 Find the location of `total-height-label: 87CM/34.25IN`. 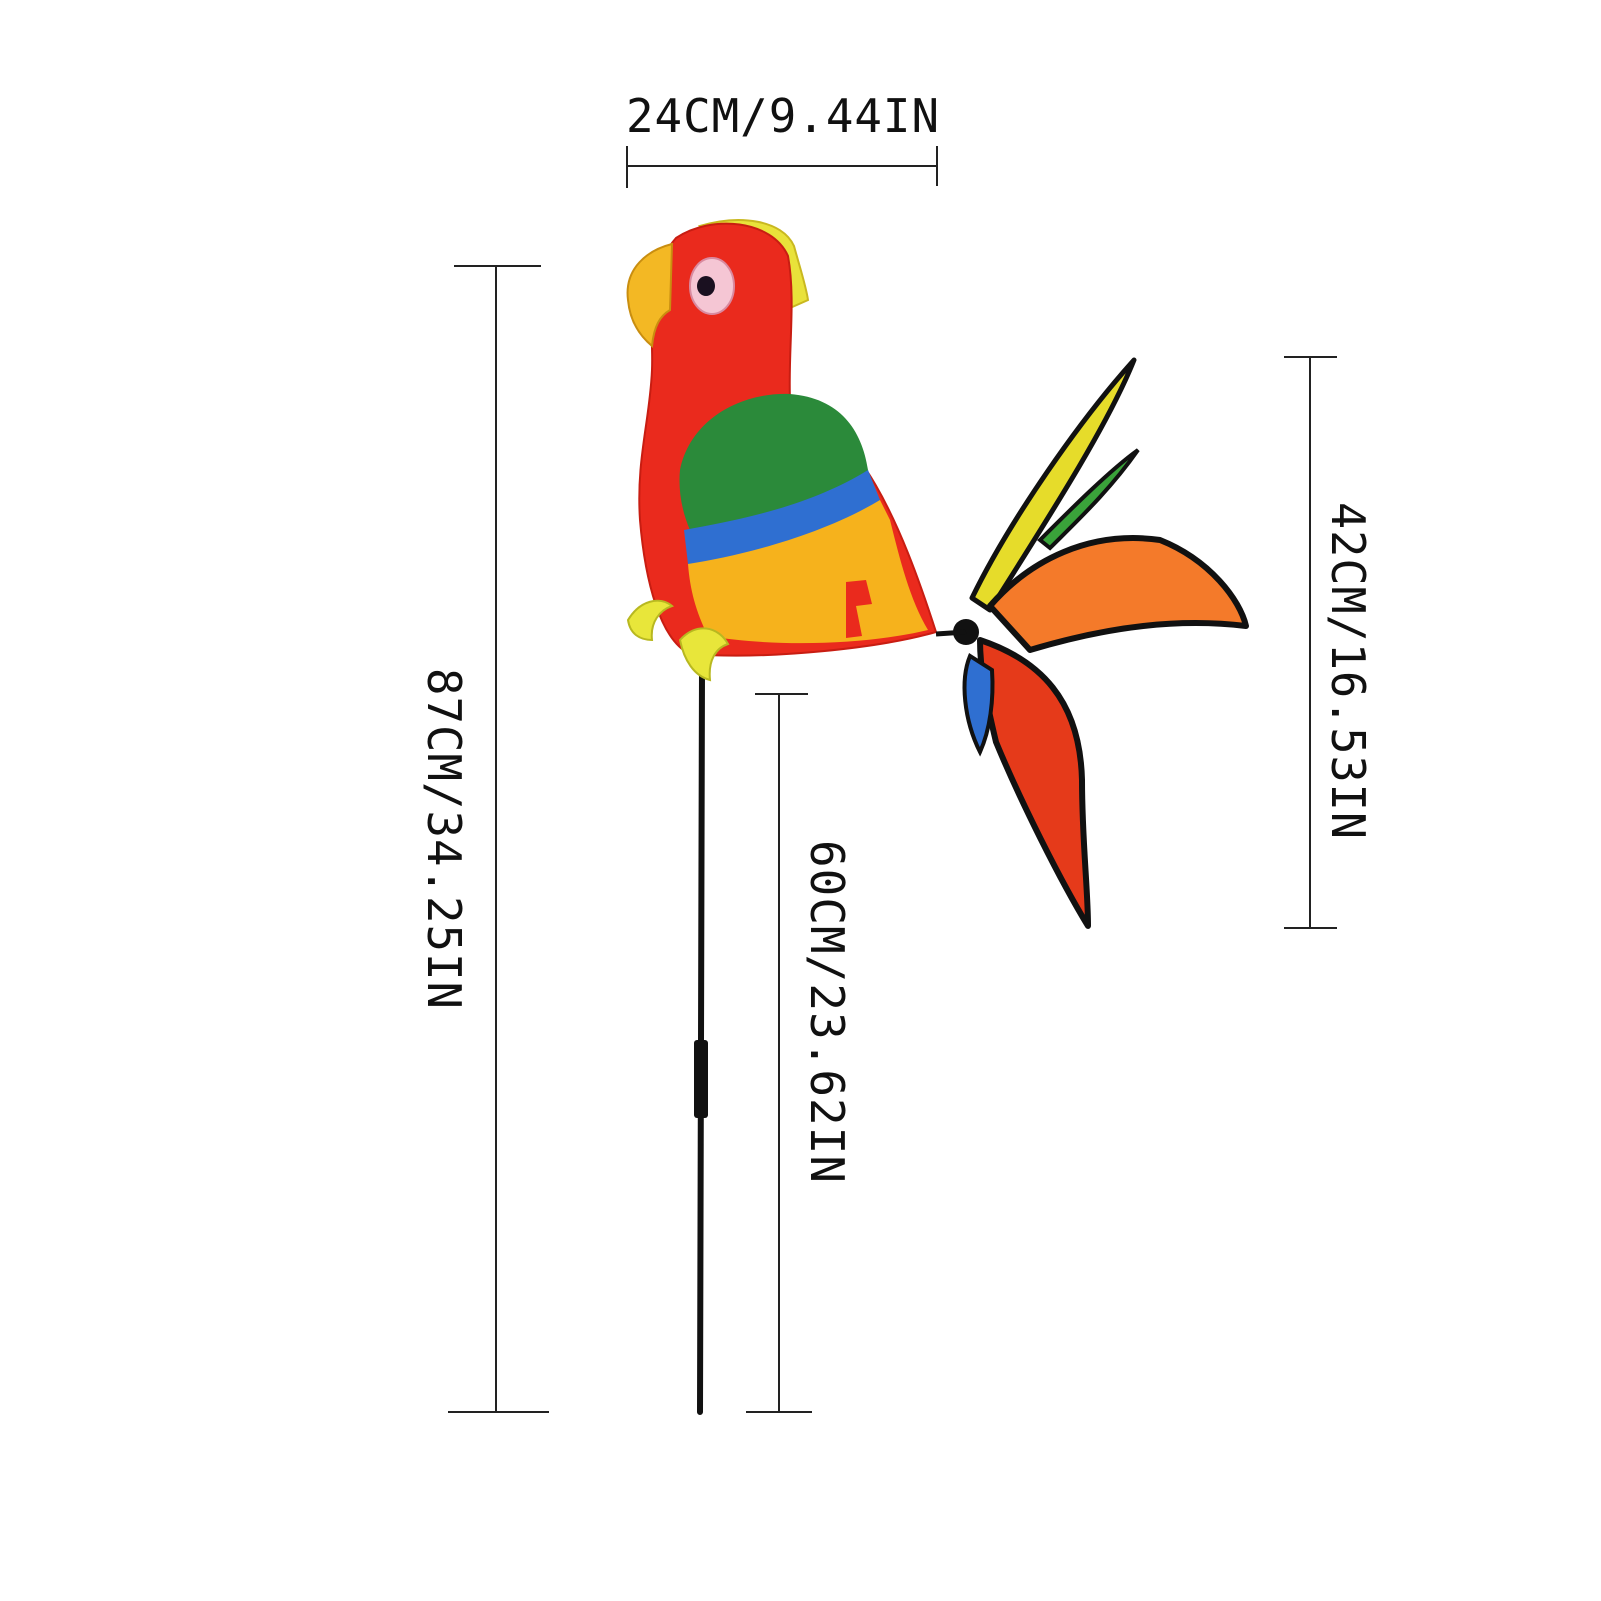

total-height-label: 87CM/34.25IN is located at coordinates (444, 839).